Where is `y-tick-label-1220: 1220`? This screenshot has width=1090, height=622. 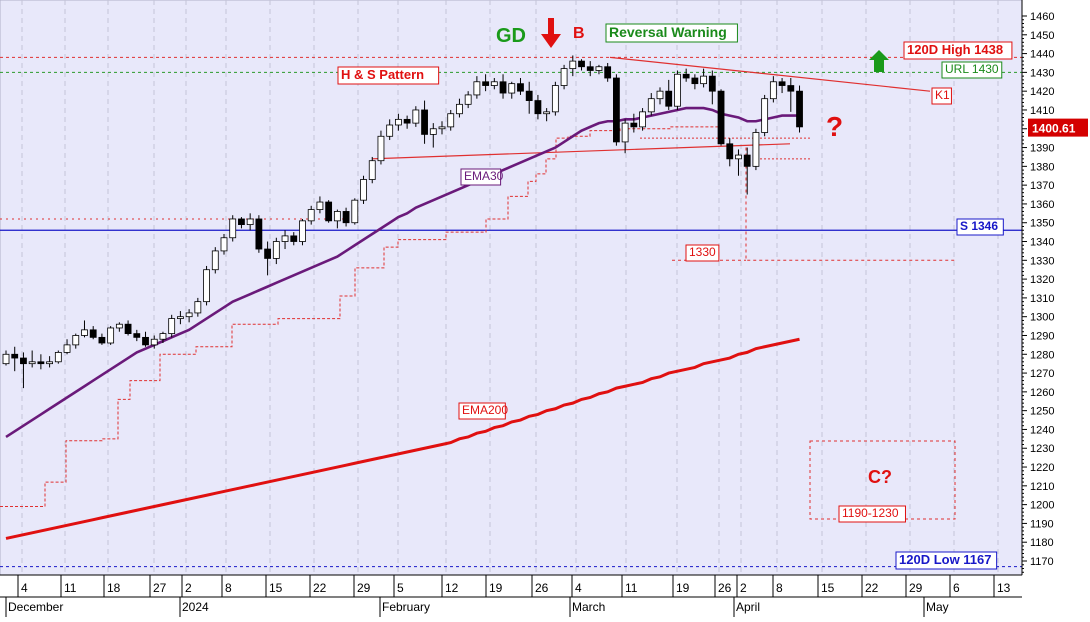 y-tick-label-1220: 1220 is located at coordinates (1042, 468).